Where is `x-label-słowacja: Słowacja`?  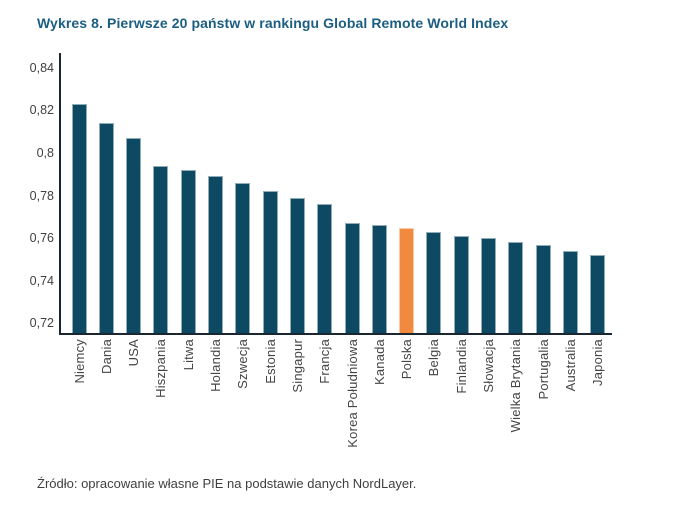 x-label-słowacja: Słowacja is located at coordinates (488, 366).